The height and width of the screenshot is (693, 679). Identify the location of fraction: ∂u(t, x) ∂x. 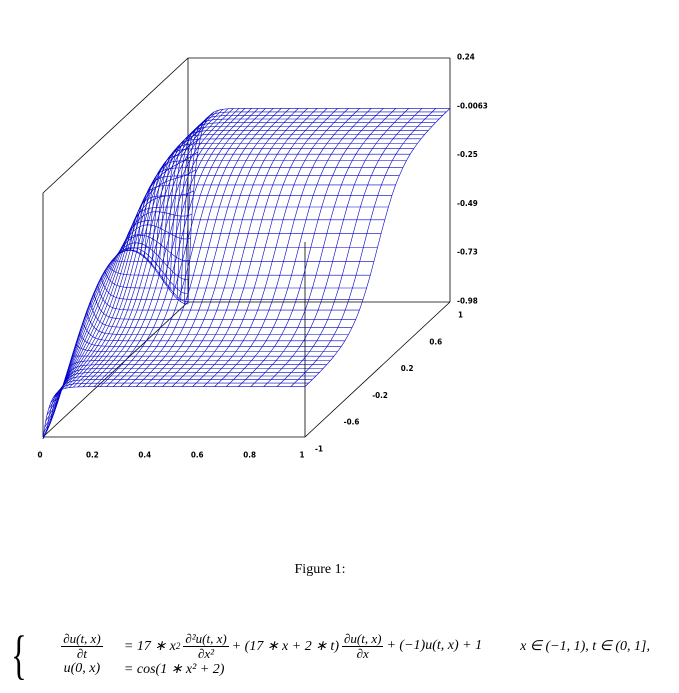
(363, 645).